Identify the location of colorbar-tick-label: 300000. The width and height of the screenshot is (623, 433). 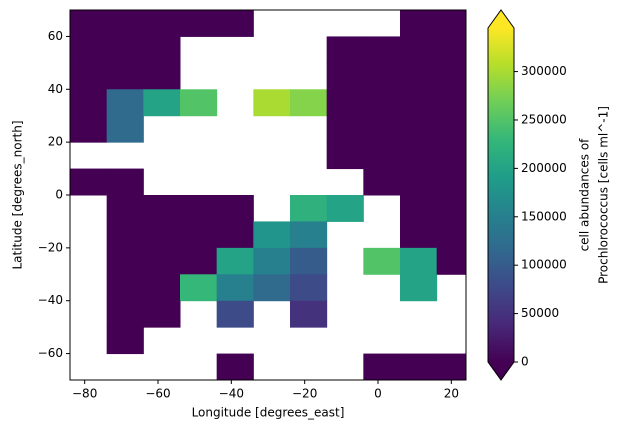
(544, 71).